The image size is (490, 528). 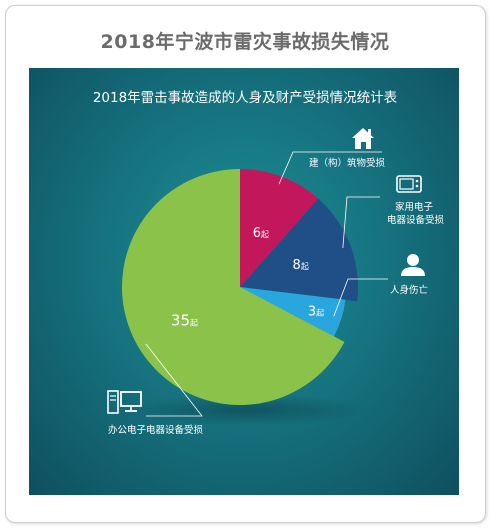 I want to click on pie-shadow, so click(x=248, y=410).